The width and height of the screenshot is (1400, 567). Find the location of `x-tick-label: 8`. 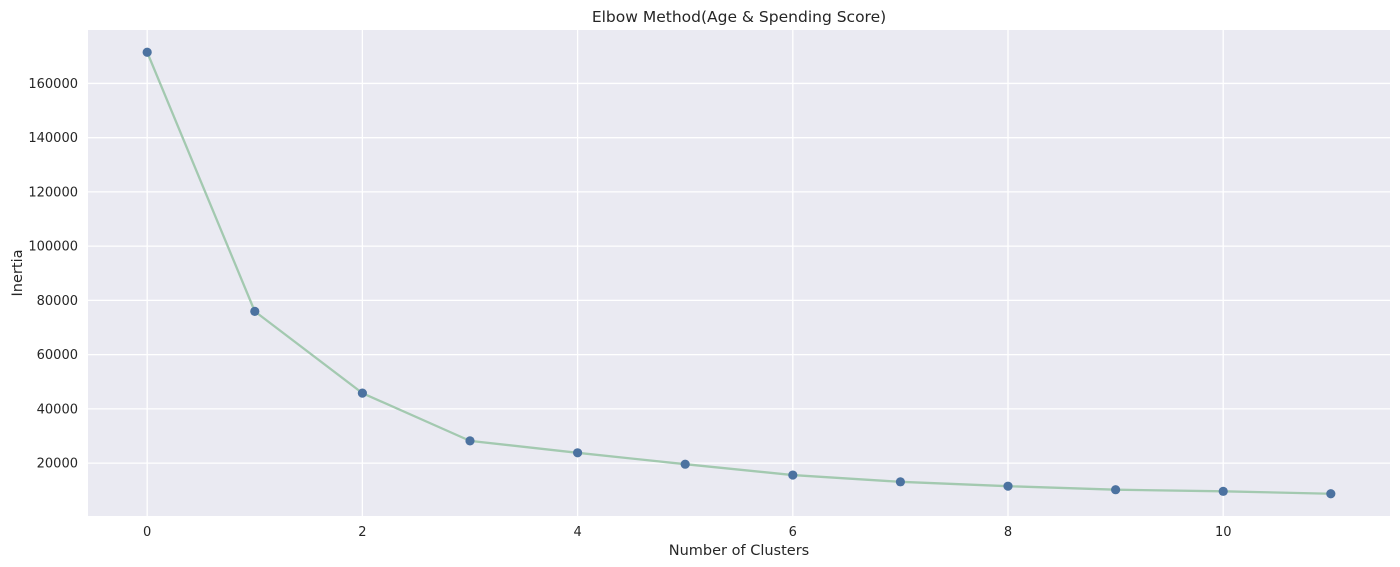

x-tick-label: 8 is located at coordinates (1008, 532).